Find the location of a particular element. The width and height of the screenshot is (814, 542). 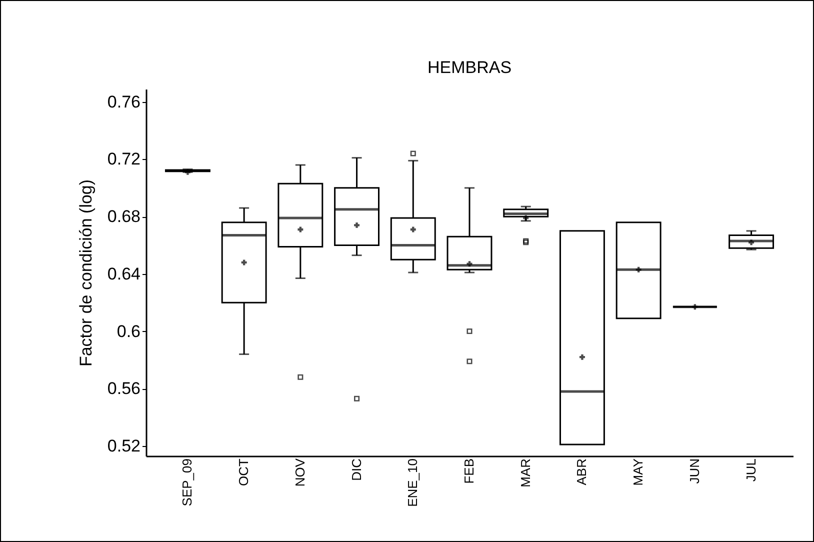

x-tick-label: DIC is located at coordinates (356, 469).